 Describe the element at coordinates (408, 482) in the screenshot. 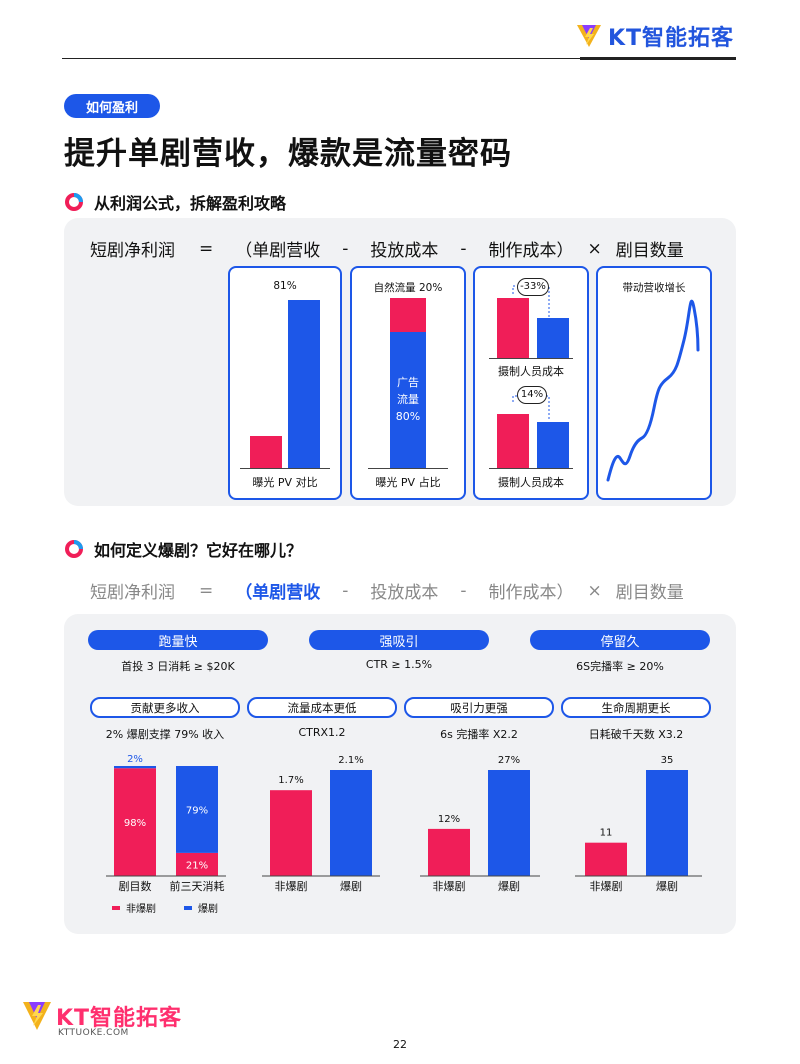

I see `card-caption: 曝光 PV 占比` at that location.